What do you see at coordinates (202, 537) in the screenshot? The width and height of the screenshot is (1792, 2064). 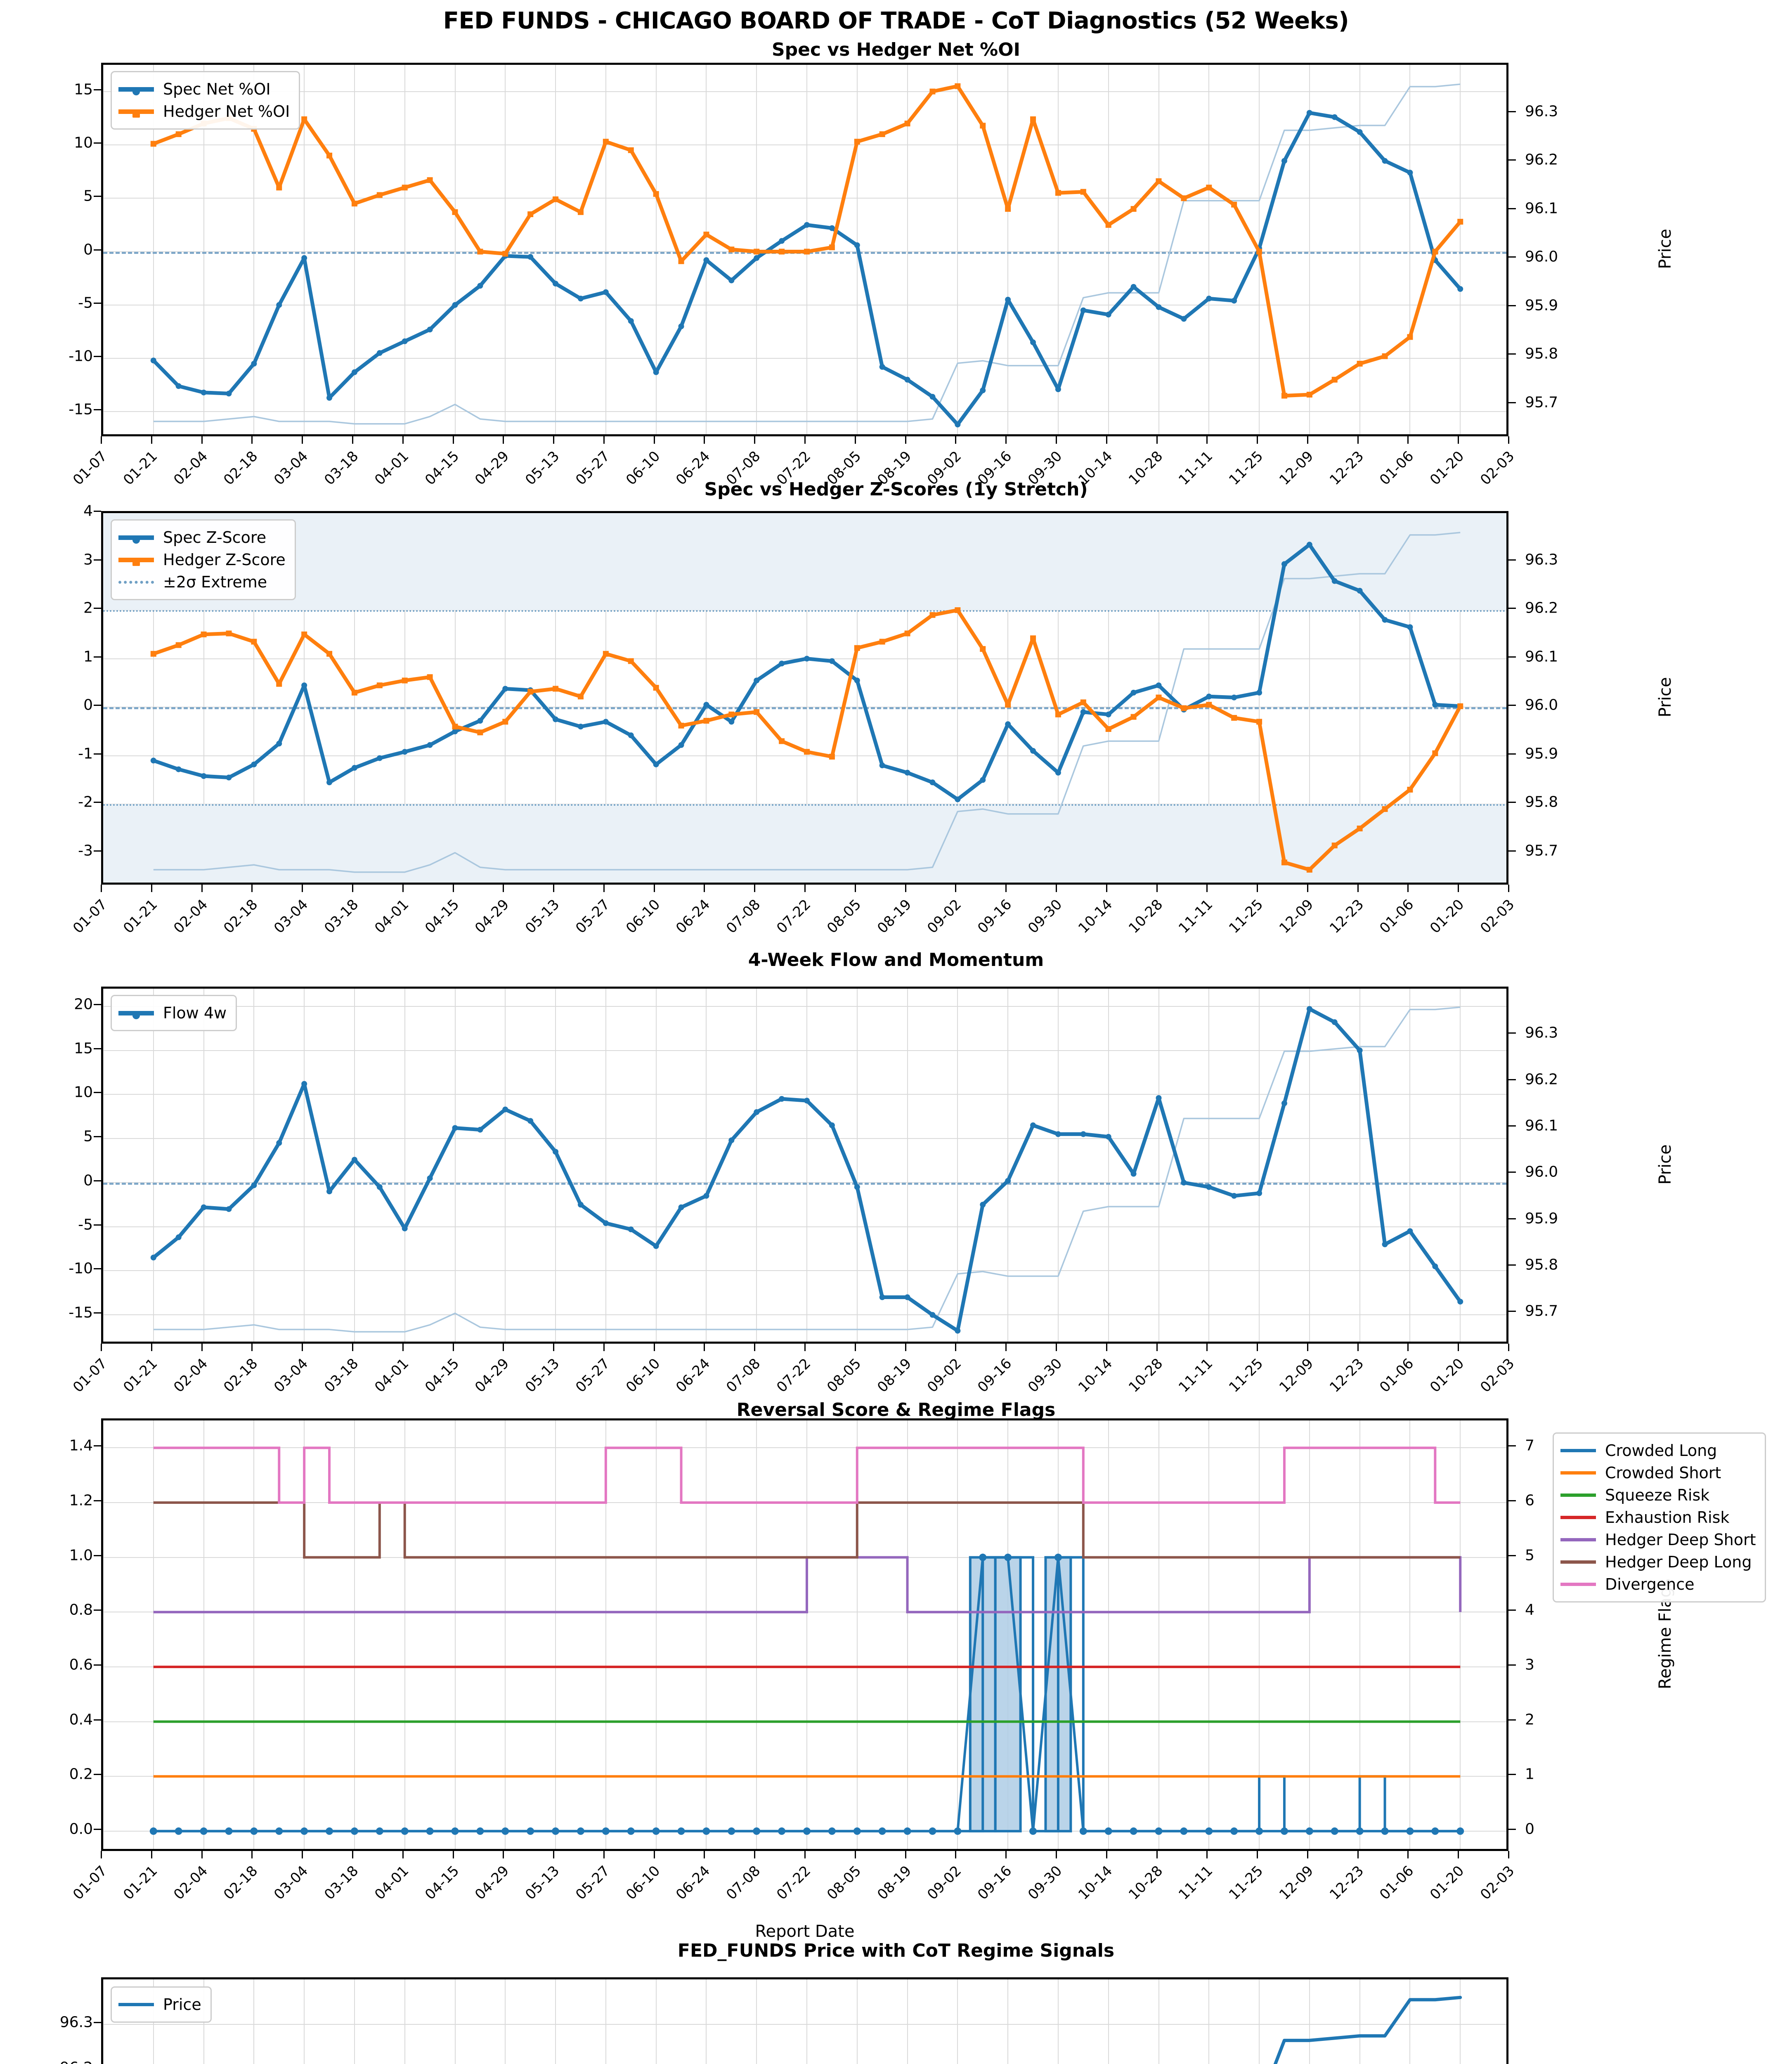 I see `legend-item: Spec Z-Score` at bounding box center [202, 537].